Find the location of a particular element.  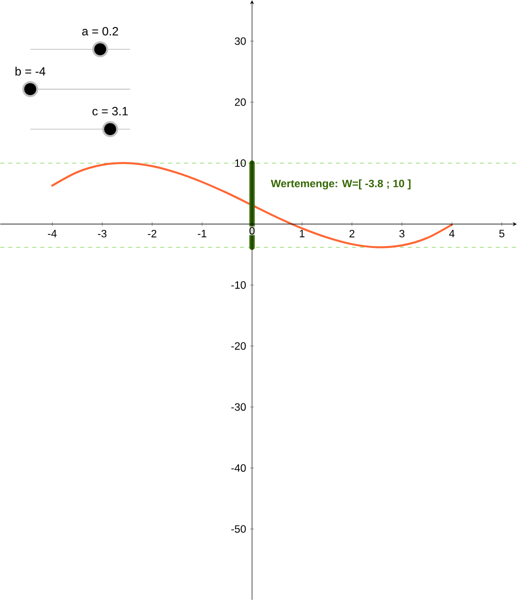

x-tick-label: 1 is located at coordinates (302, 234).